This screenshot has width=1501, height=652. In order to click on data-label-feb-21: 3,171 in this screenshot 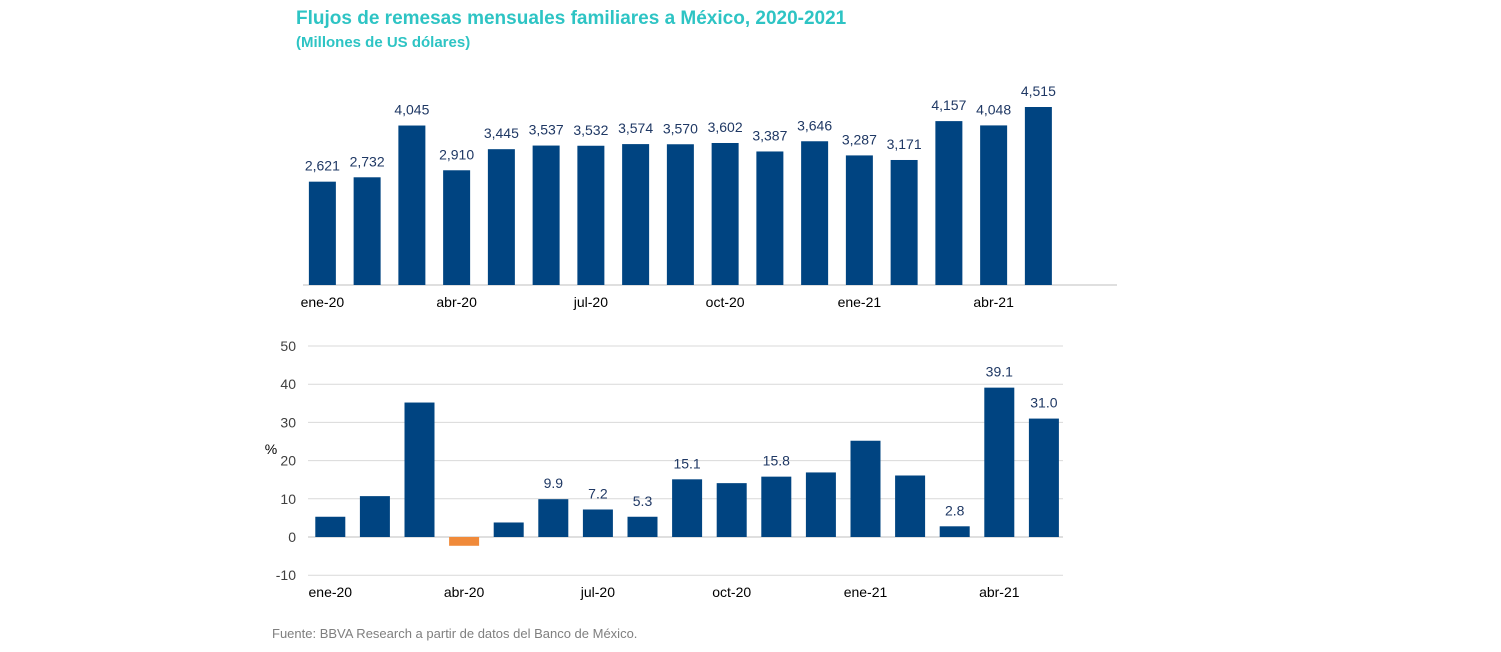, I will do `click(904, 144)`.